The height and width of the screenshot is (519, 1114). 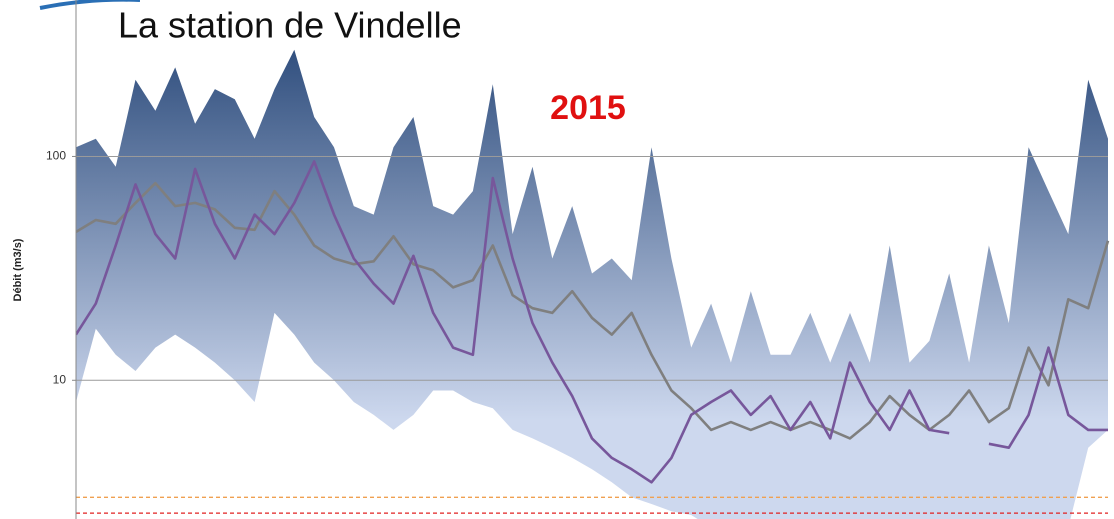 What do you see at coordinates (588, 108) in the screenshot?
I see `year-annotation: 2015` at bounding box center [588, 108].